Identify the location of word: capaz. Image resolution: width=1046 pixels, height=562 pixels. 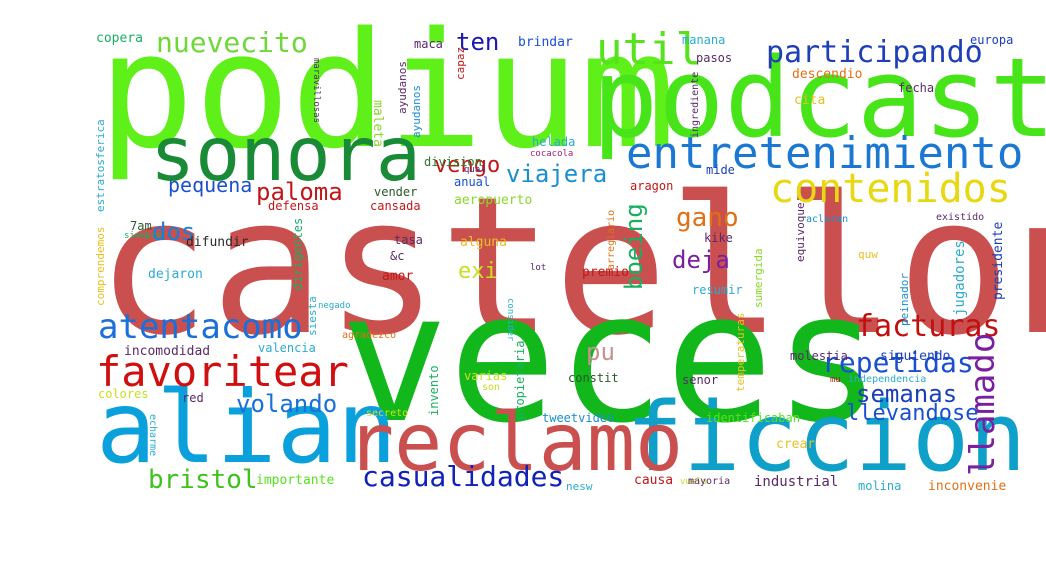
(460, 63).